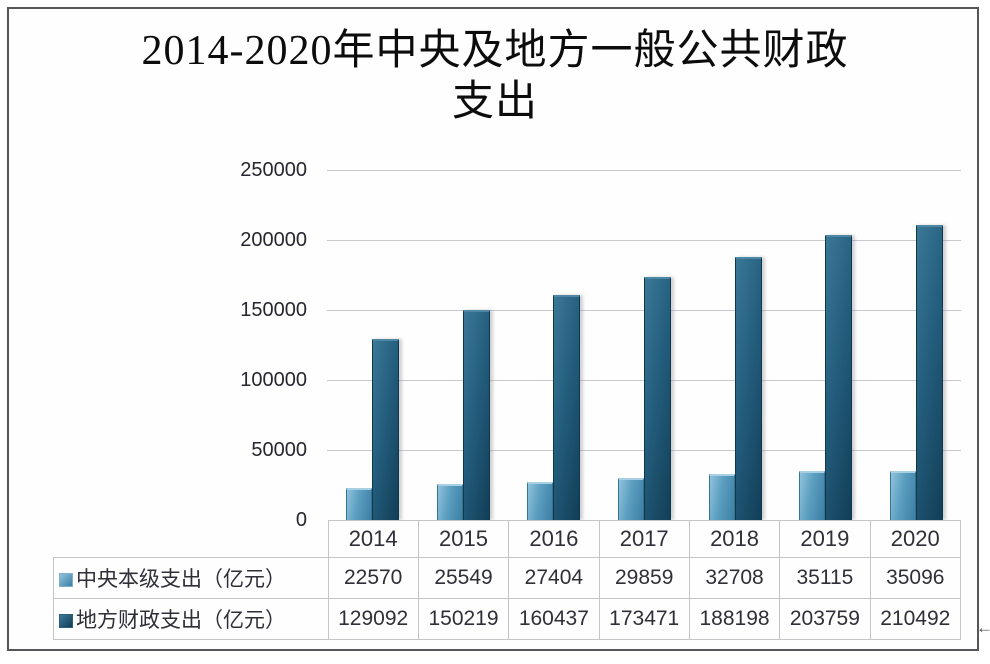 Image resolution: width=990 pixels, height=664 pixels. Describe the element at coordinates (983, 627) in the screenshot. I see `watermark-arrow: ←` at that location.